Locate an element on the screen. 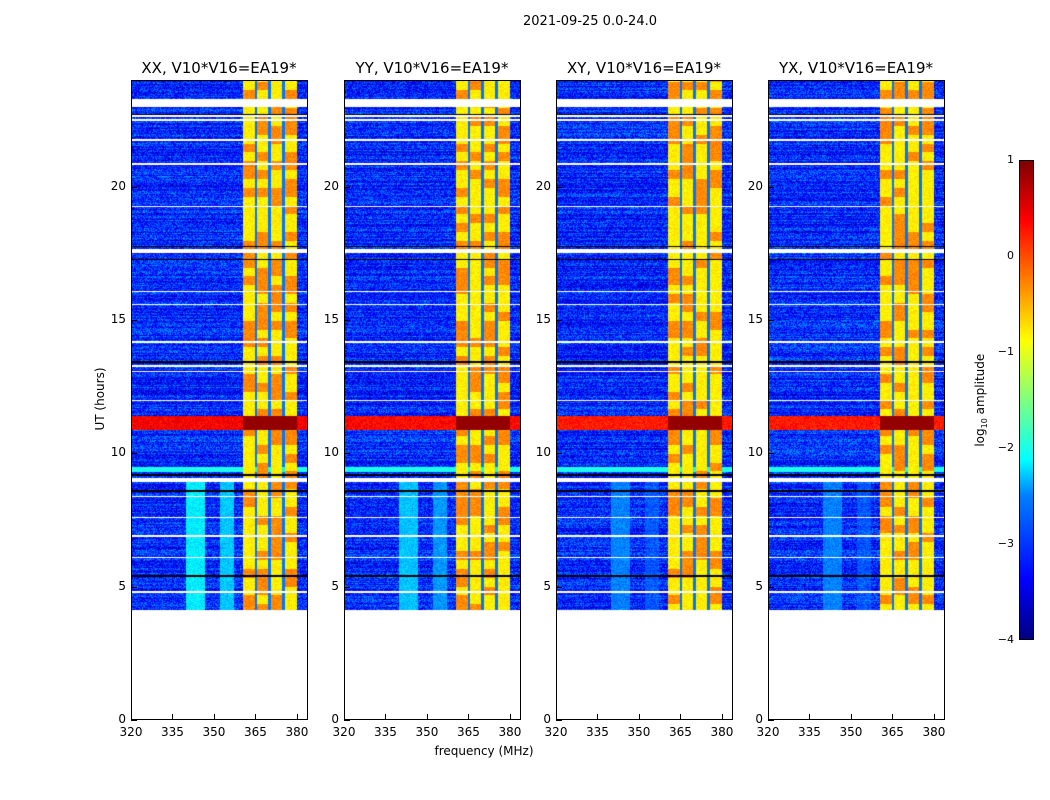 The width and height of the screenshot is (1050, 800). colorbar-tick-label: 0 is located at coordinates (1010, 255).